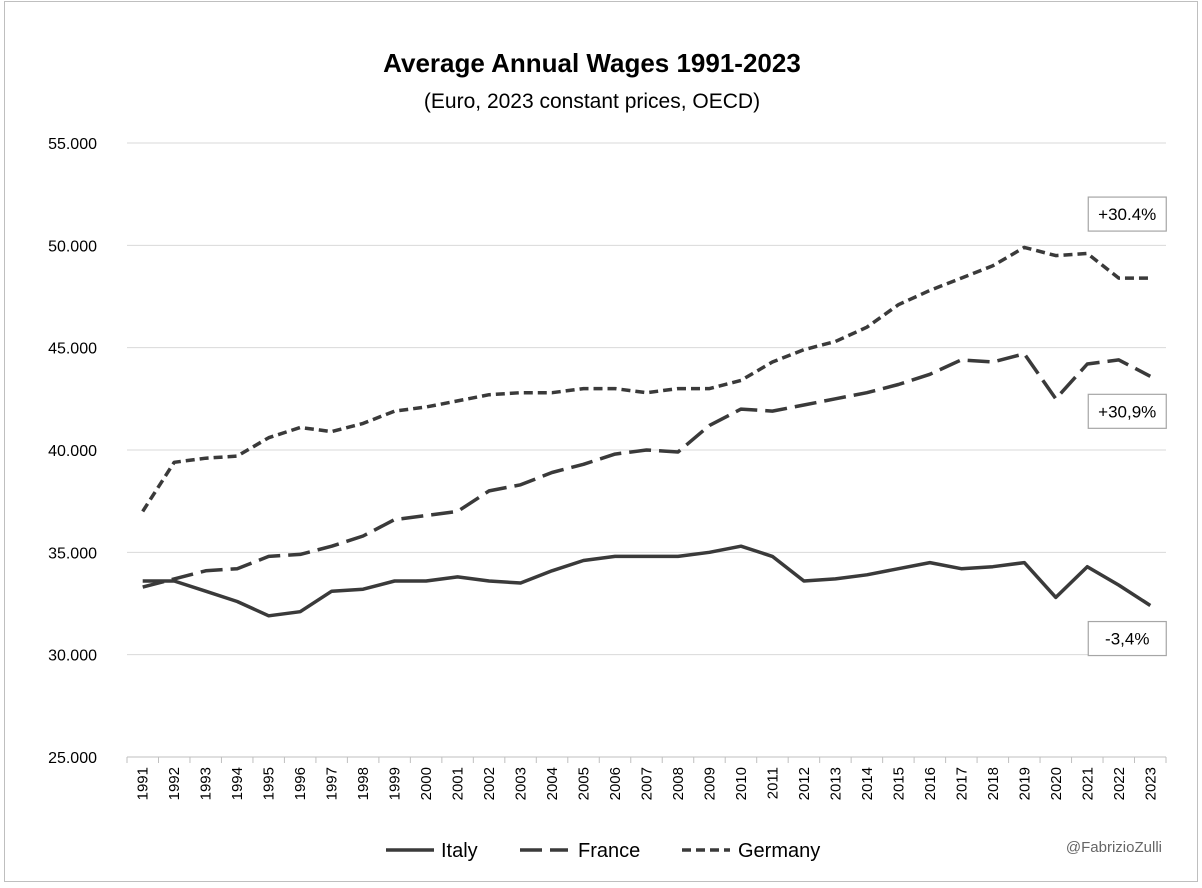 This screenshot has width=1202, height=888. I want to click on legend-label-germany: Germany, so click(779, 851).